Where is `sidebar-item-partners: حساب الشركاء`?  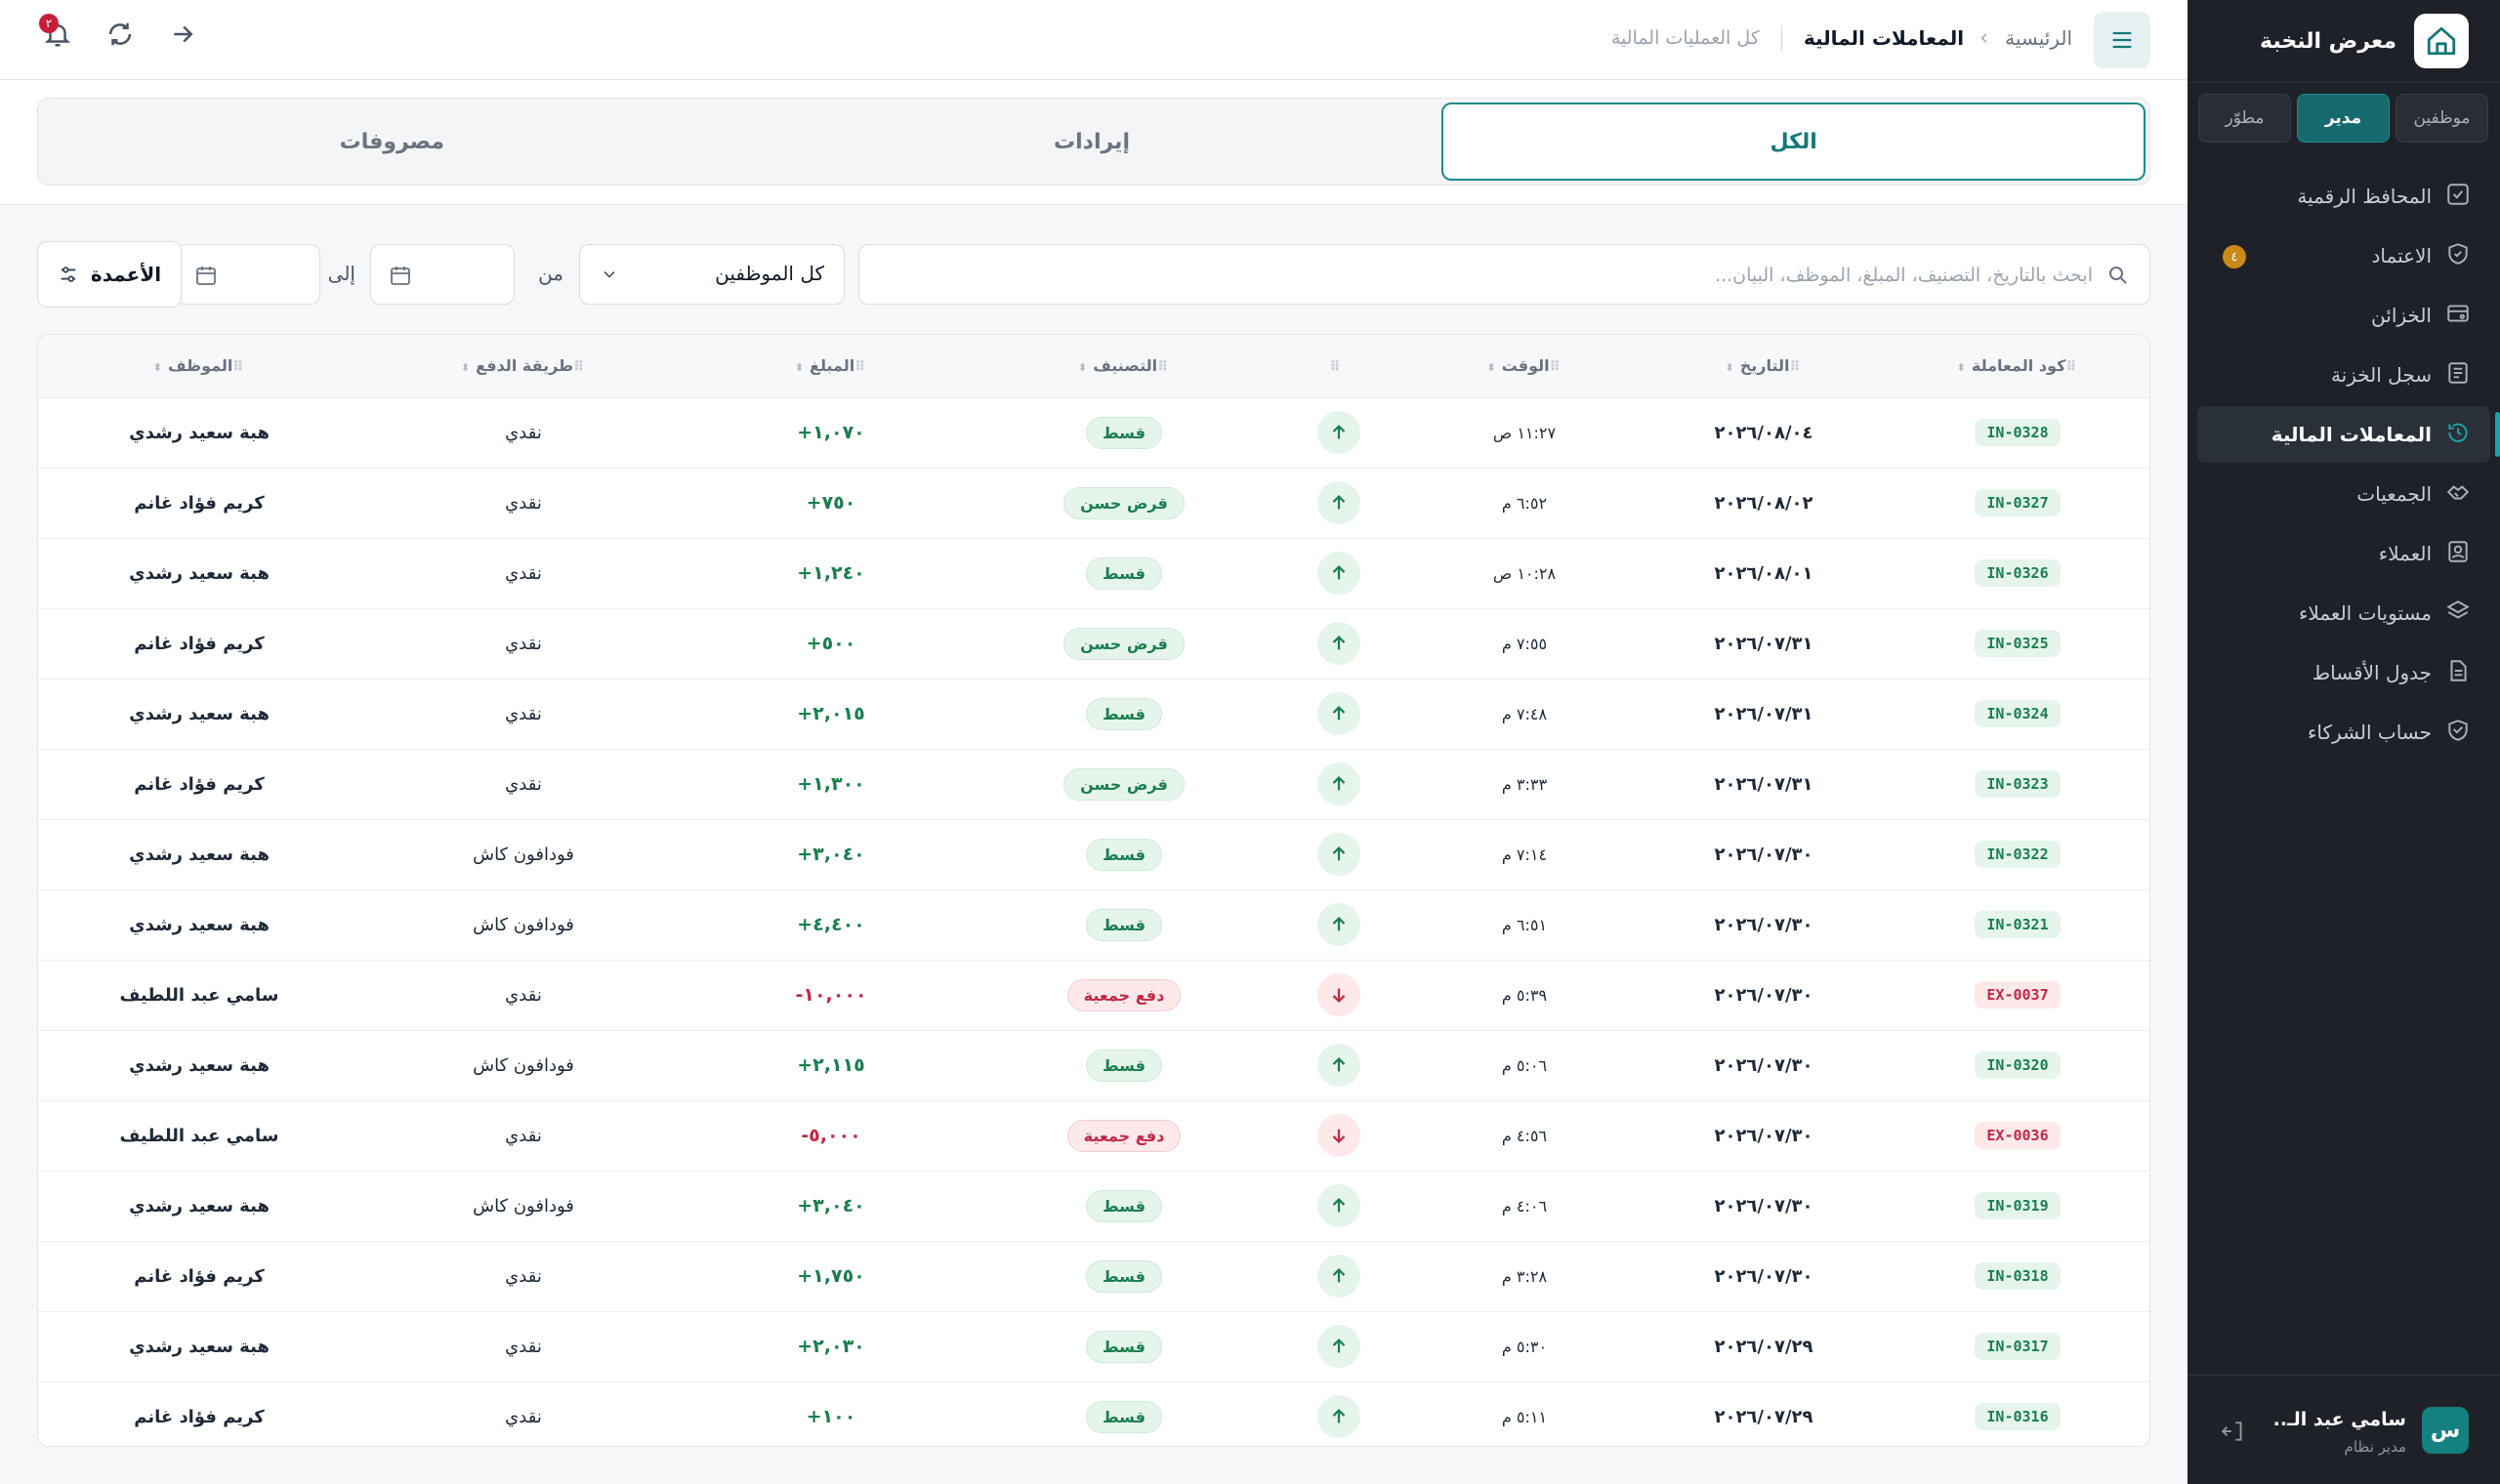 sidebar-item-partners: حساب الشركاء is located at coordinates (2343, 733).